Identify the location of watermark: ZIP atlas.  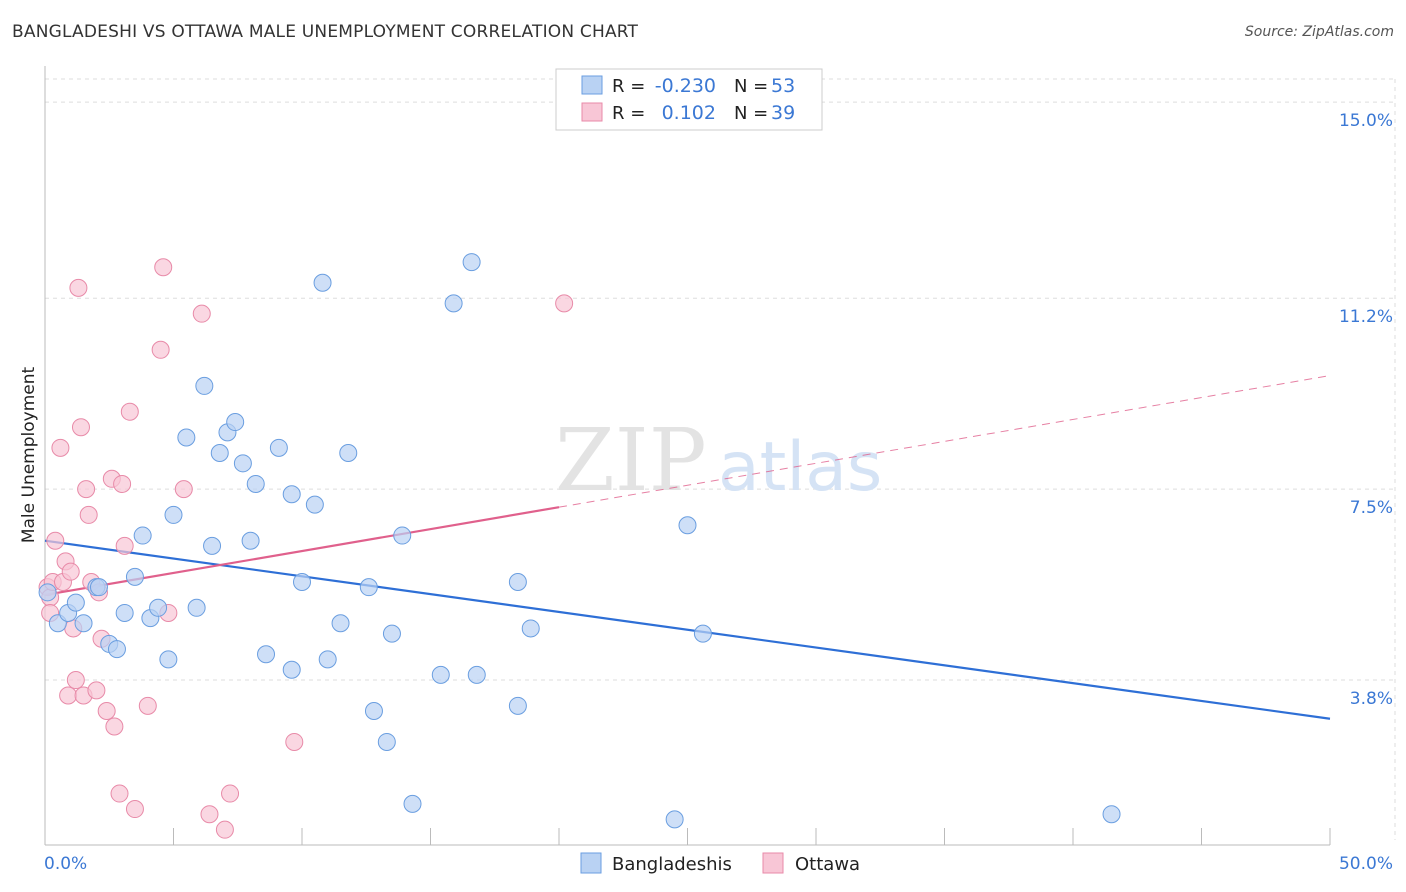
(718, 461).